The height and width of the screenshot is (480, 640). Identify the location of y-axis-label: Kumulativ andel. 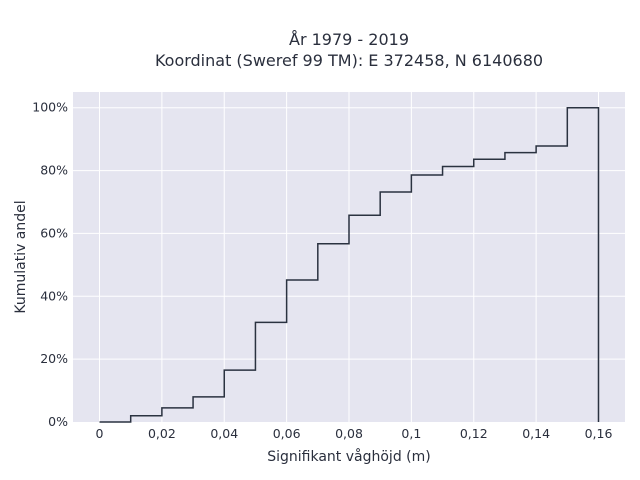
(21, 256).